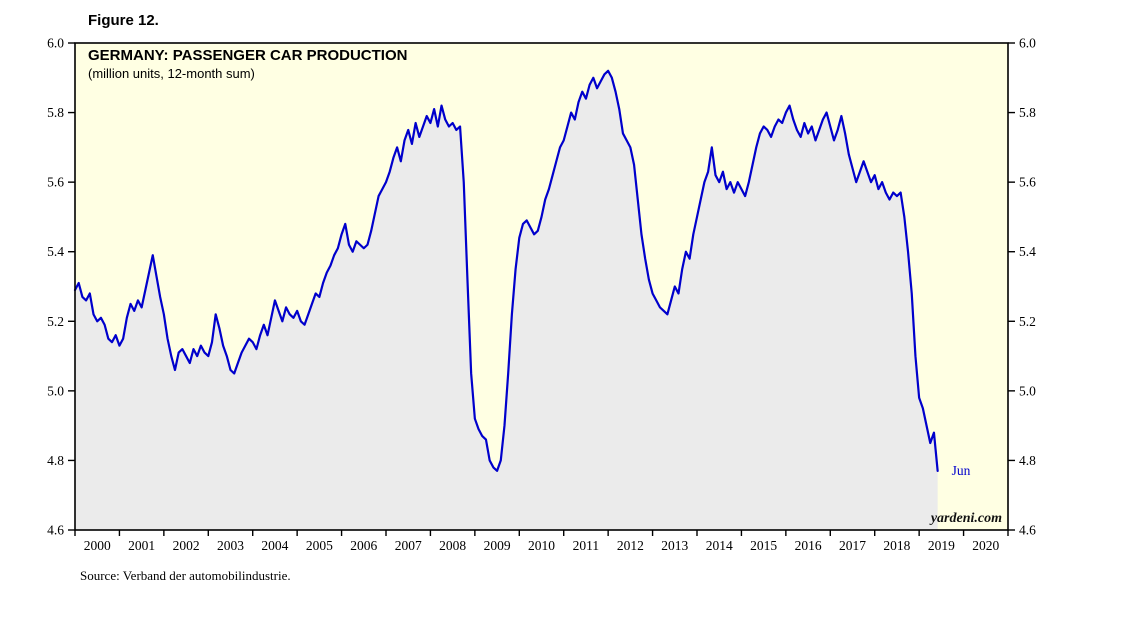 The image size is (1138, 621). I want to click on y-axis-tick-label-left: 4.6, so click(55, 530).